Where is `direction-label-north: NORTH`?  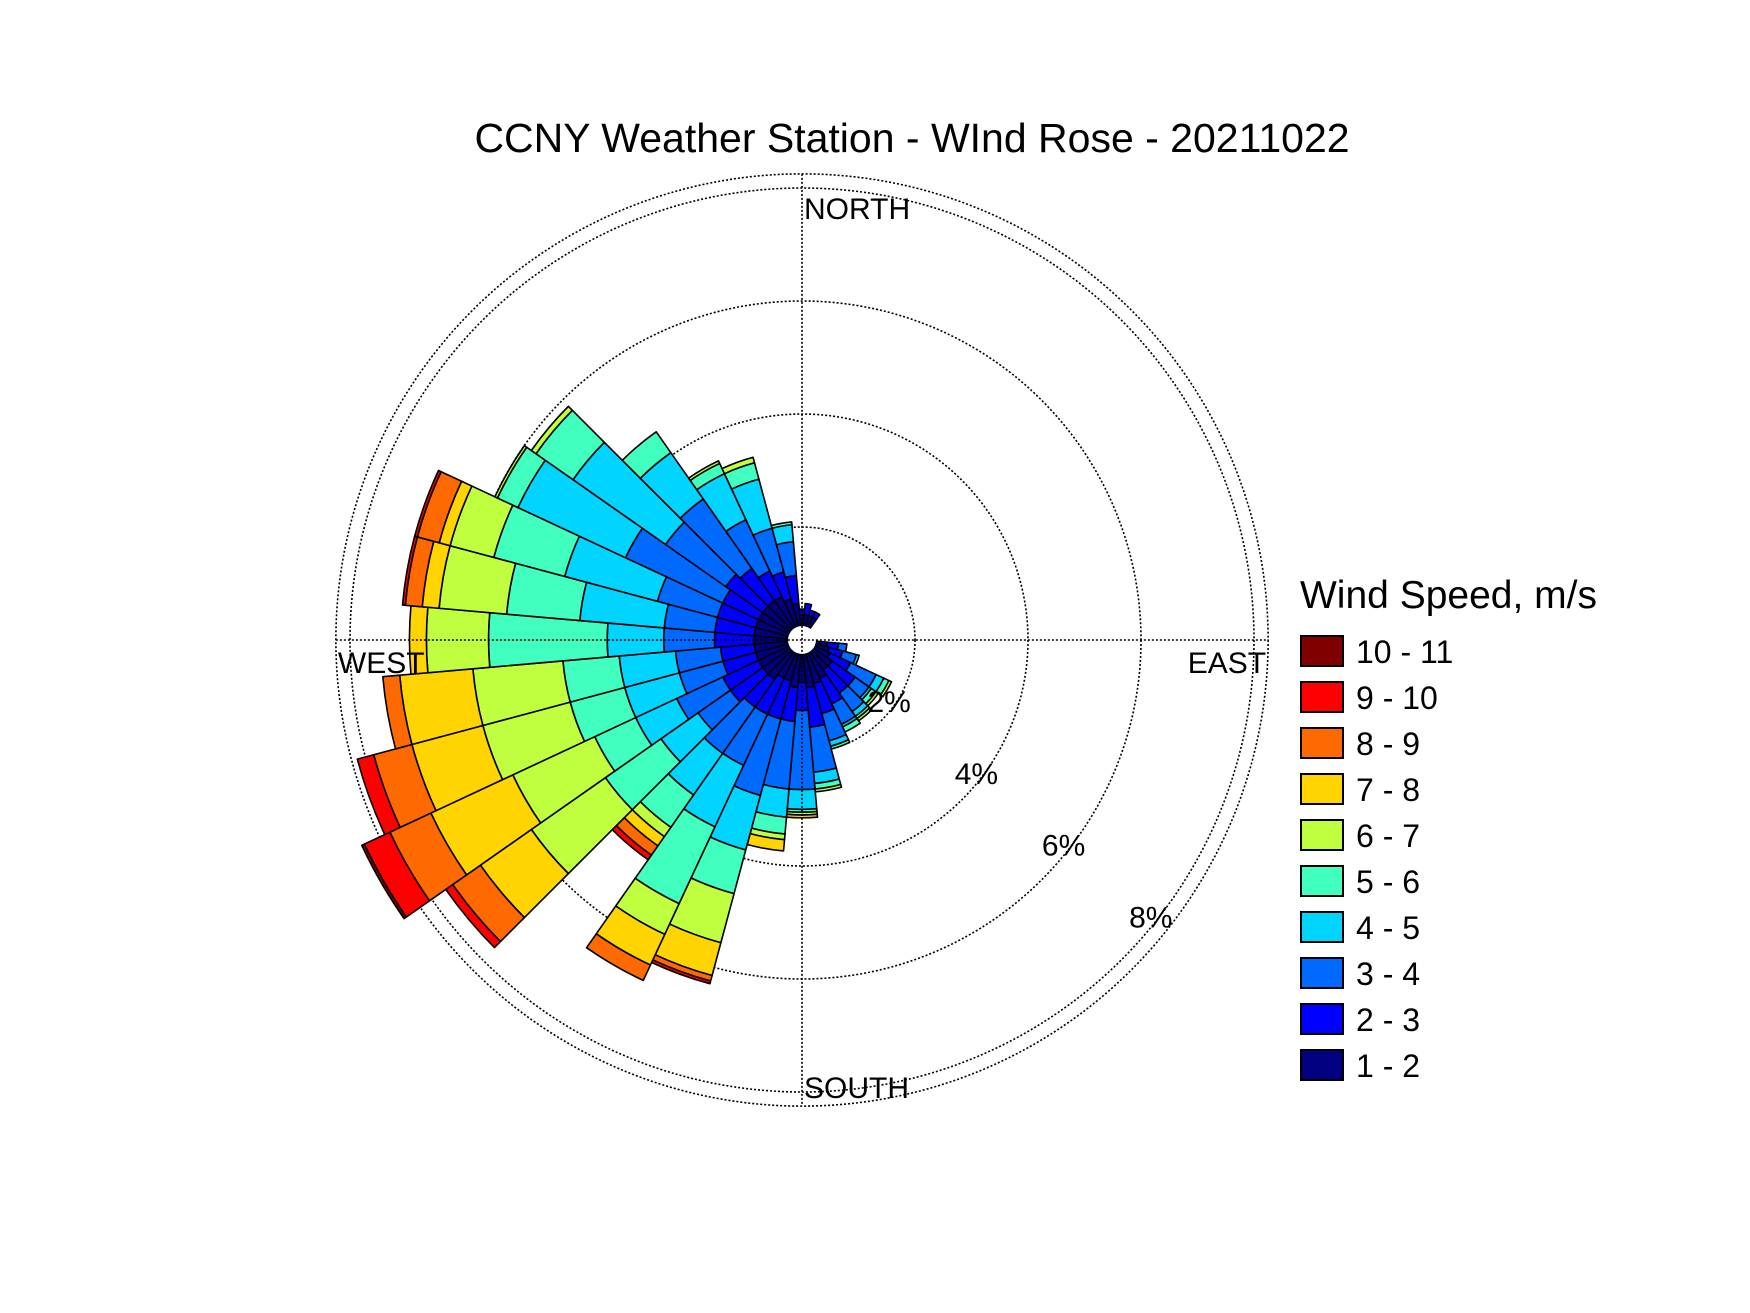
direction-label-north: NORTH is located at coordinates (857, 209).